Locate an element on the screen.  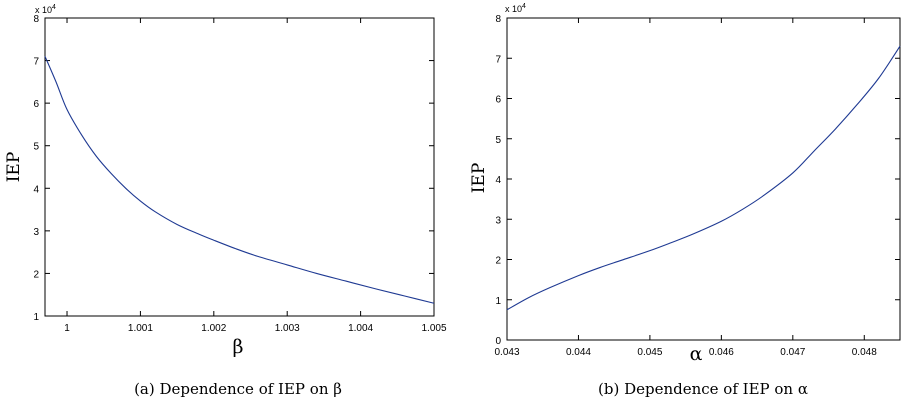
x-tick-label-a: 1.004 is located at coordinates (360, 328).